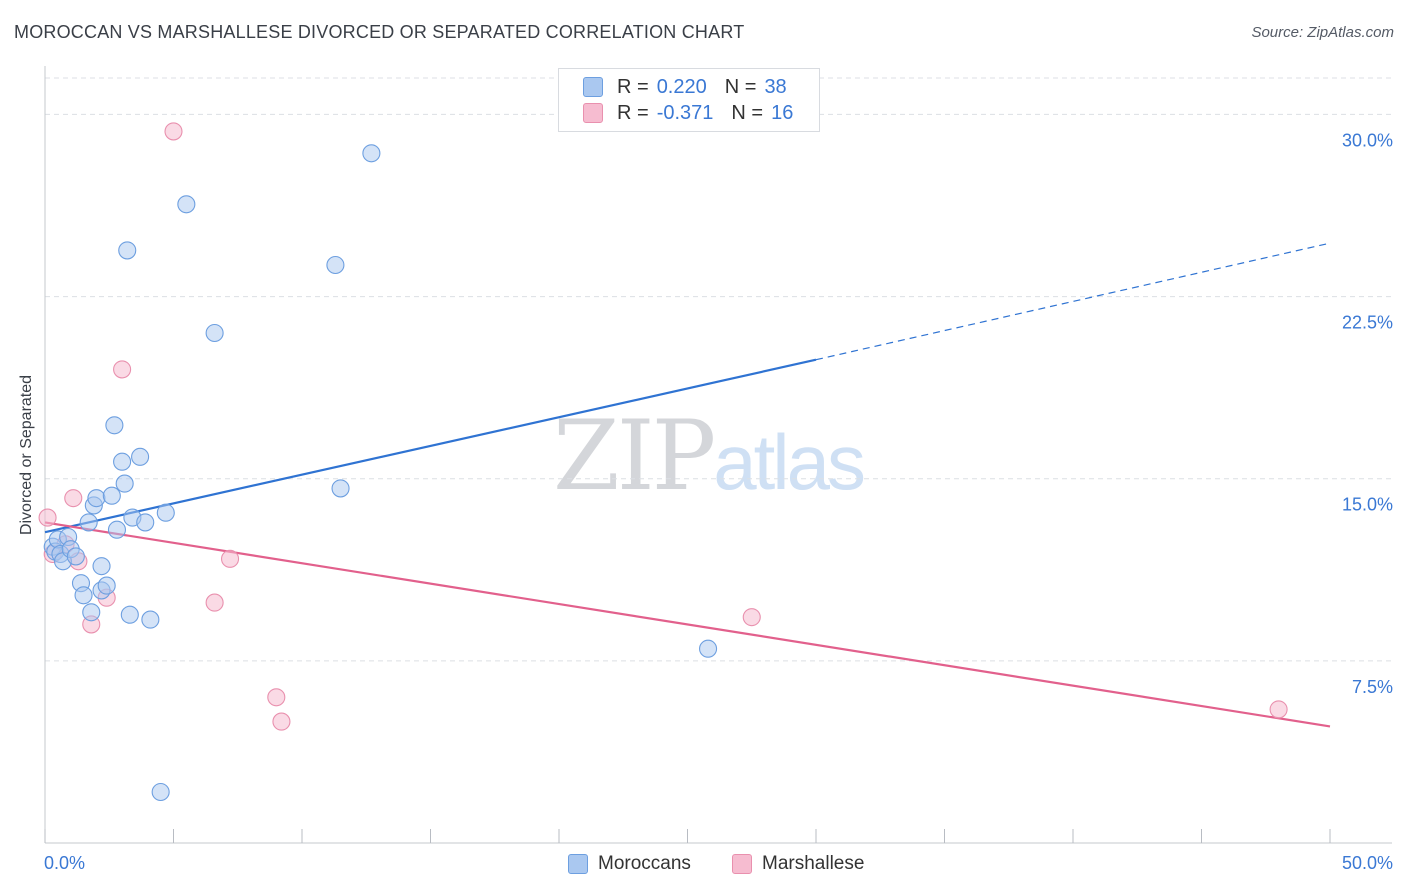 The width and height of the screenshot is (1406, 892). I want to click on correlation-legend: R = 0.220 N = 38 R = -0.371 N = 16, so click(689, 100).